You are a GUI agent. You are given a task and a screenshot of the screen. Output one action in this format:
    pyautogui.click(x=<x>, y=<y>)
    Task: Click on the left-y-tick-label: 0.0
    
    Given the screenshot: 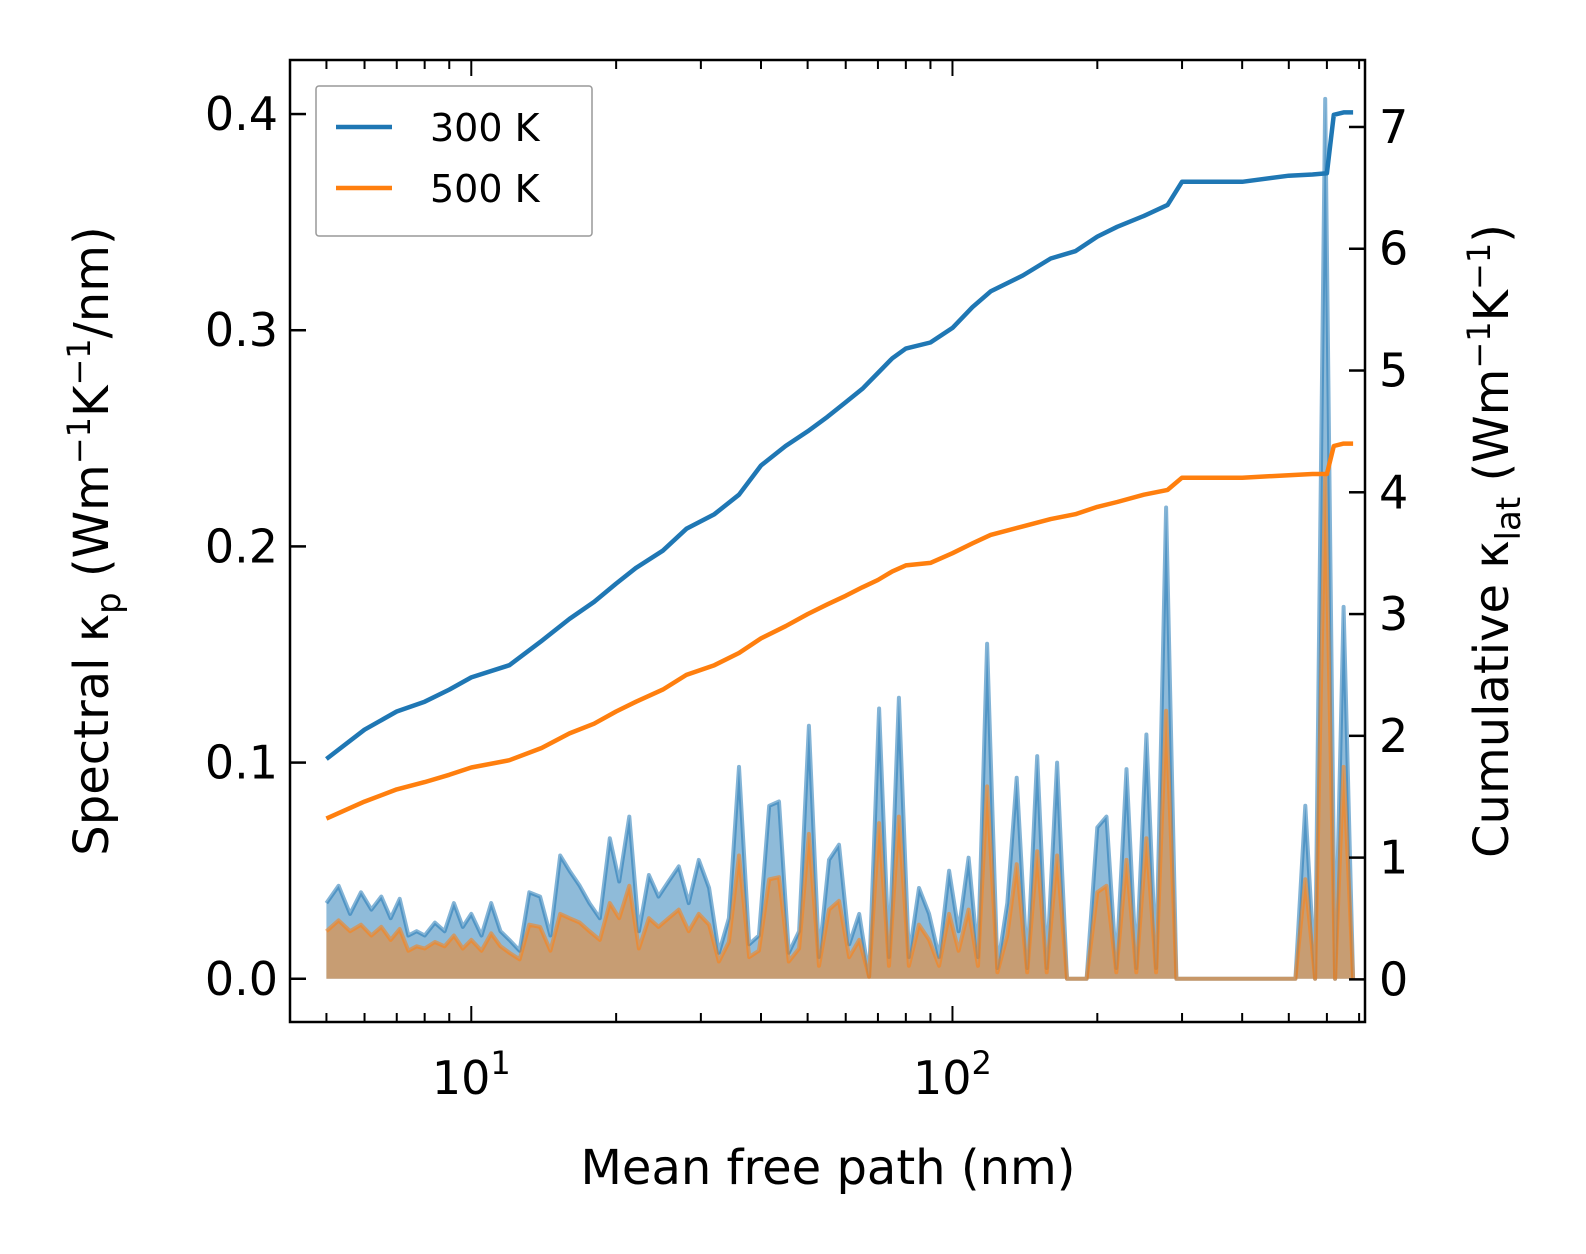 What is the action you would take?
    pyautogui.click(x=241, y=979)
    